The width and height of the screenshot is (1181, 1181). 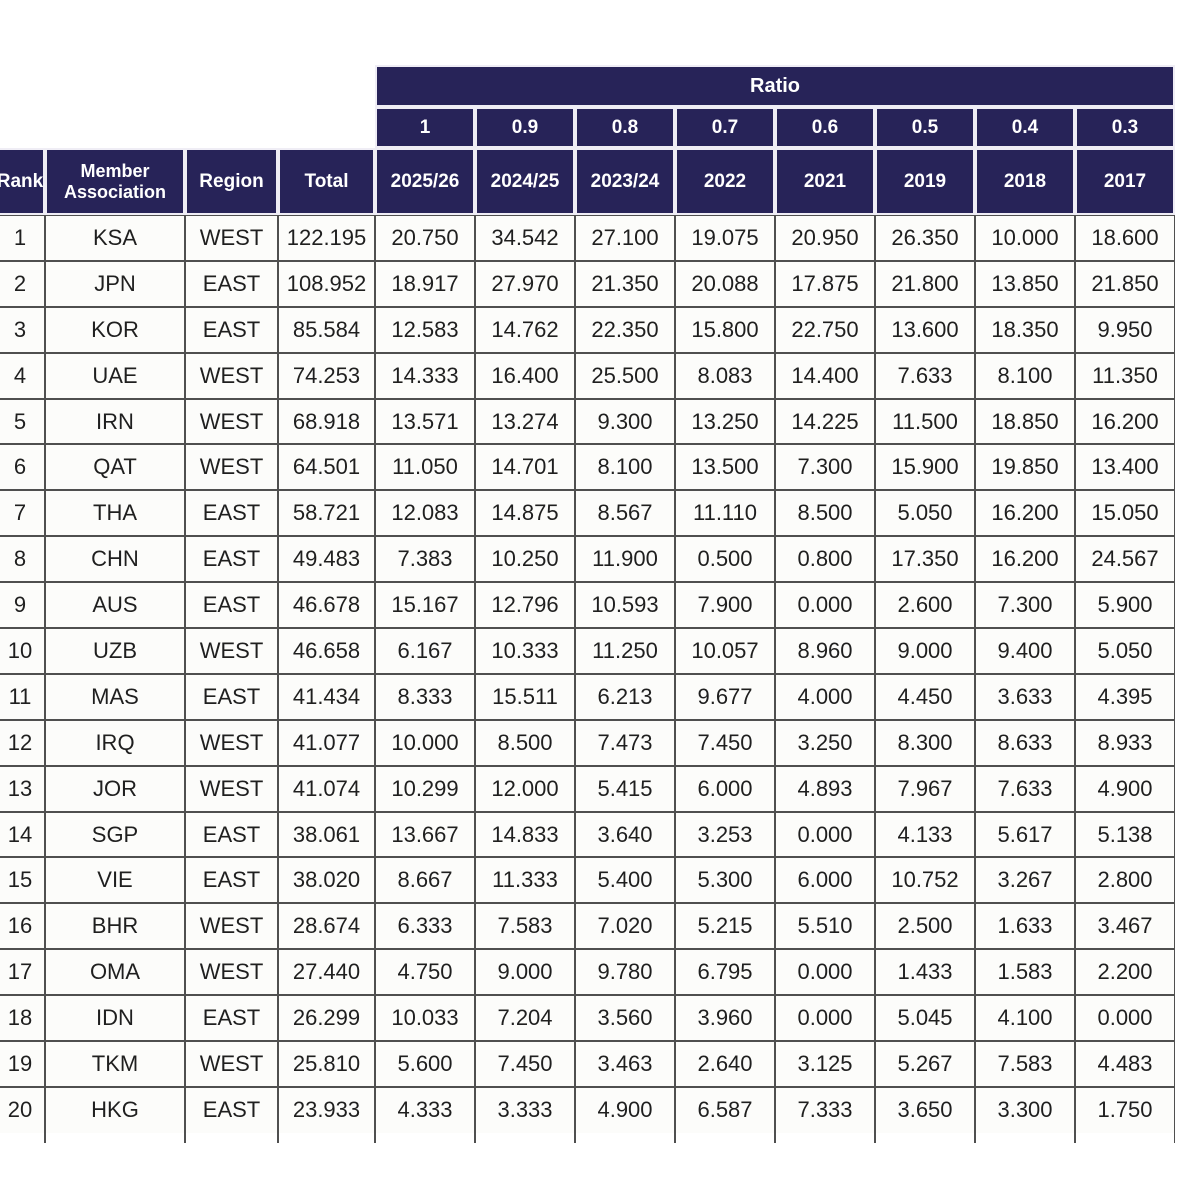 I want to click on value-cell: 17.875, so click(x=825, y=283).